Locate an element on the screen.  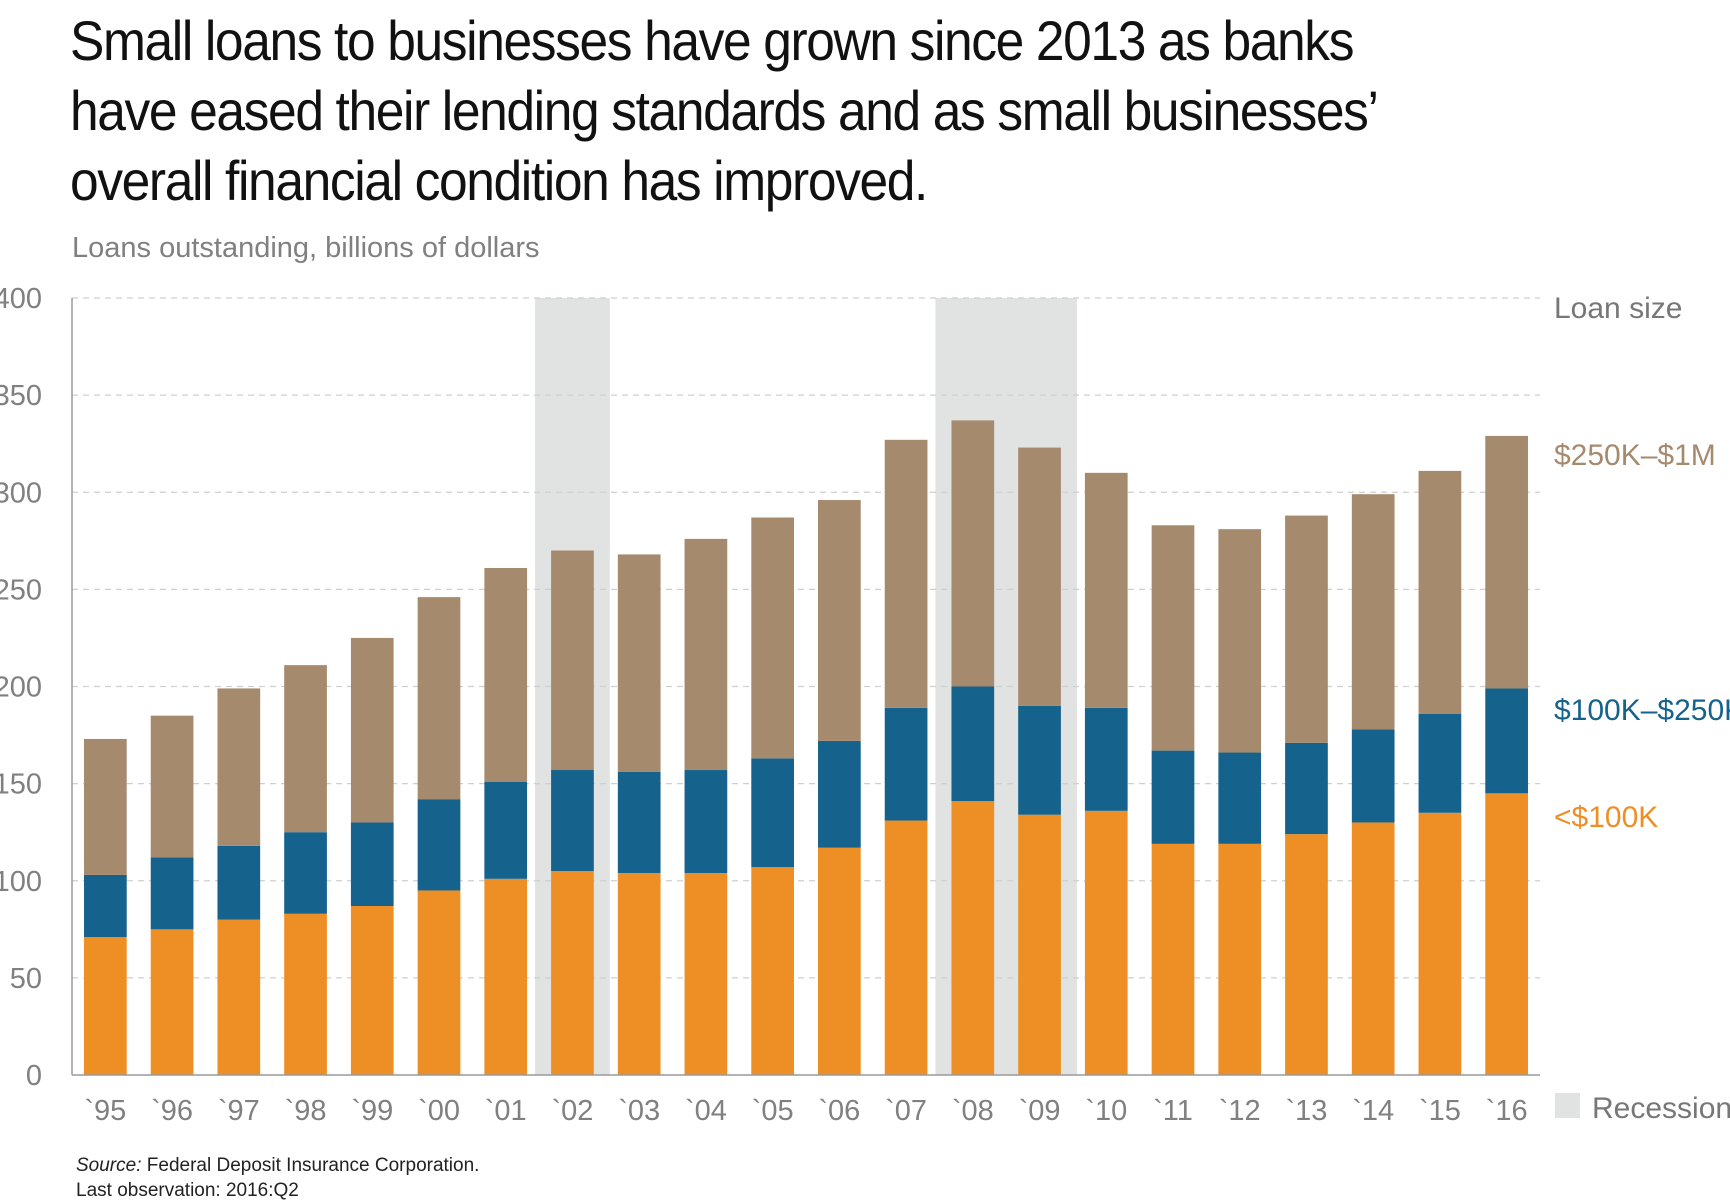
x-tick-label: `03 is located at coordinates (639, 1111).